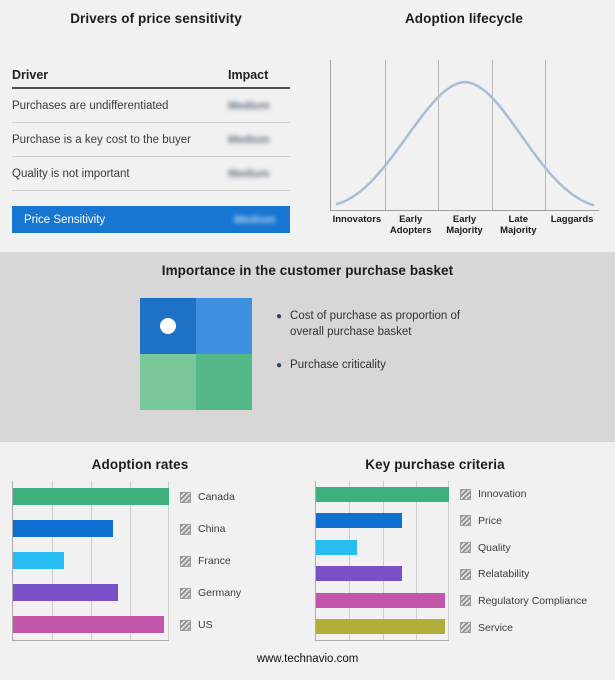 This screenshot has height=680, width=615. What do you see at coordinates (357, 219) in the screenshot?
I see `stage-label: Innovators` at bounding box center [357, 219].